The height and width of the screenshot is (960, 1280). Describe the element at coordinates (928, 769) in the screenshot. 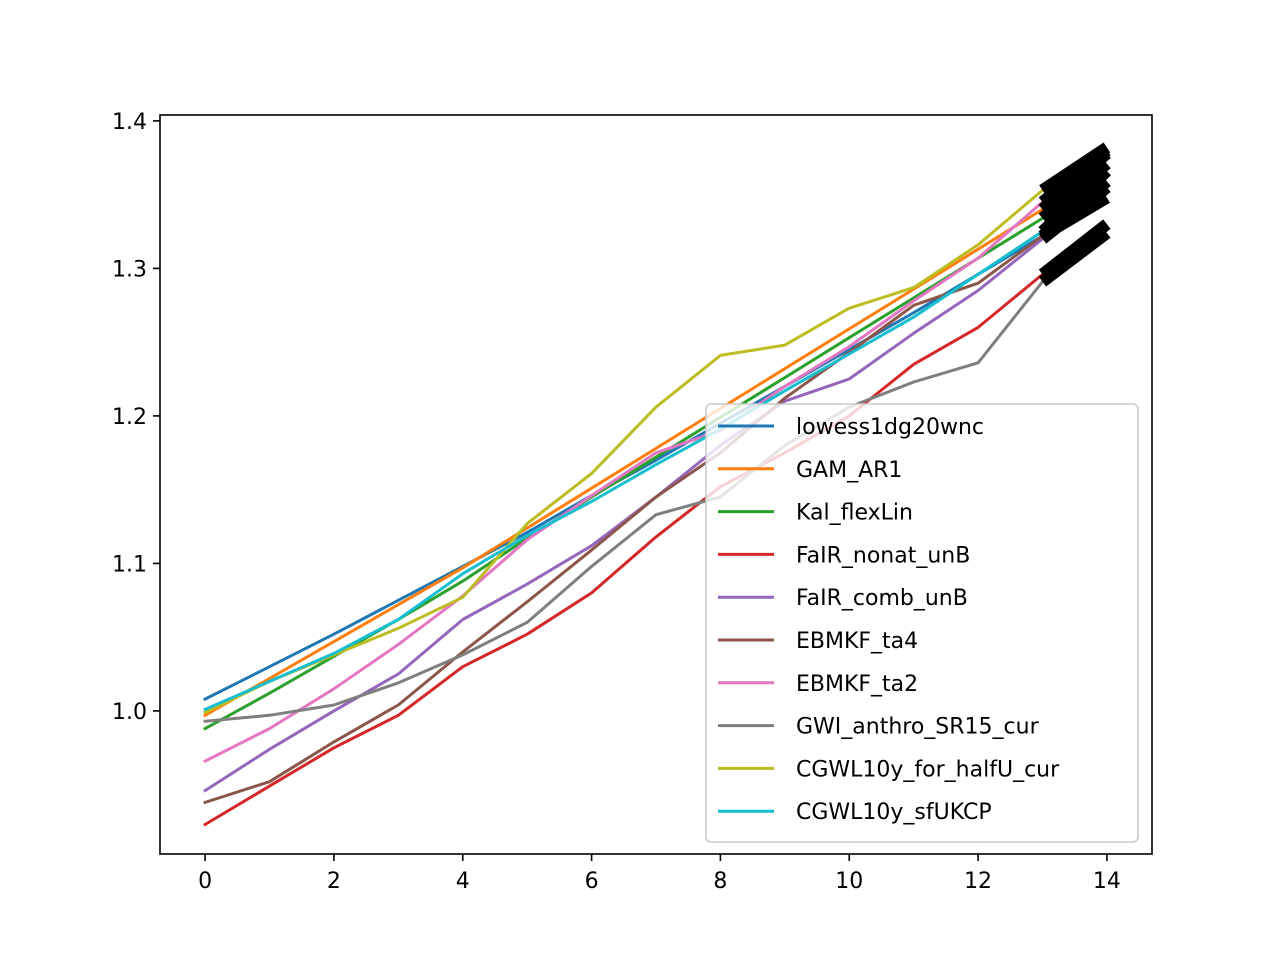

I see `legend-label-CGWL10y_for_halfU_cur: CGWL10y_for_halfU_cur` at that location.